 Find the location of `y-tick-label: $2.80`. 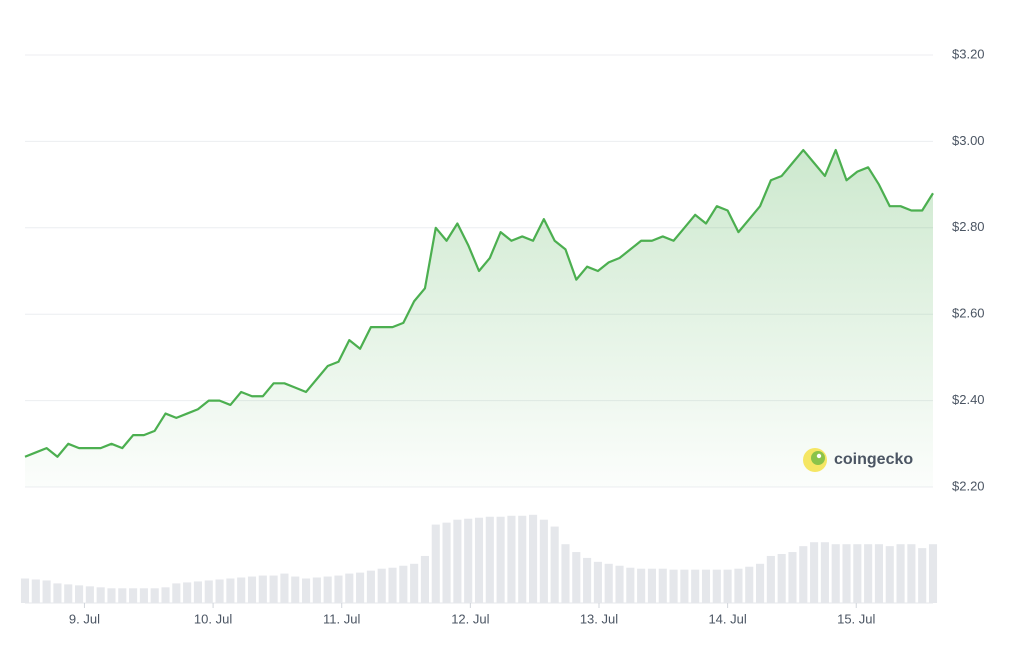

y-tick-label: $2.80 is located at coordinates (968, 226).